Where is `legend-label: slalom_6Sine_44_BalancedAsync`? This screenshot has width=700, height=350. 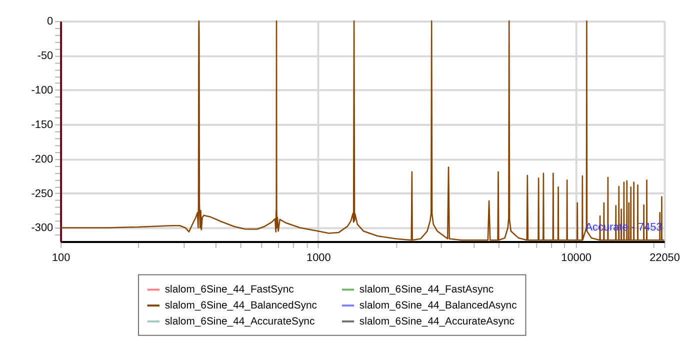 legend-label: slalom_6Sine_44_BalancedAsync is located at coordinates (438, 306).